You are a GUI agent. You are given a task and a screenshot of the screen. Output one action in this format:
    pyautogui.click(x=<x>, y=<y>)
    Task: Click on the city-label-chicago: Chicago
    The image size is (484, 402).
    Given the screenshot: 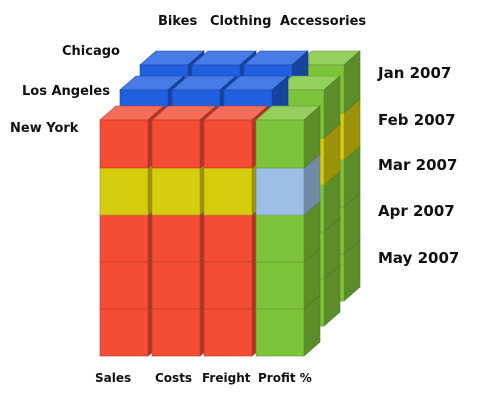 What is the action you would take?
    pyautogui.click(x=91, y=51)
    